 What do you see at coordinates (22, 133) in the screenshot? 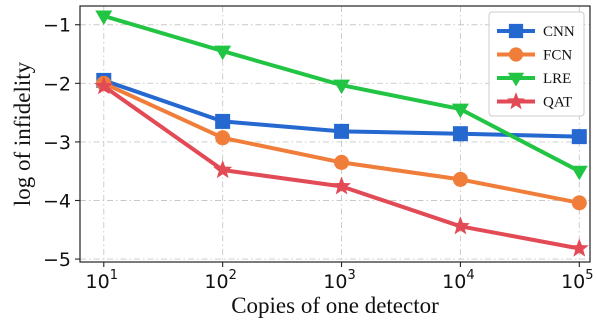
I see `y-axis-label: log of infidelity` at bounding box center [22, 133].